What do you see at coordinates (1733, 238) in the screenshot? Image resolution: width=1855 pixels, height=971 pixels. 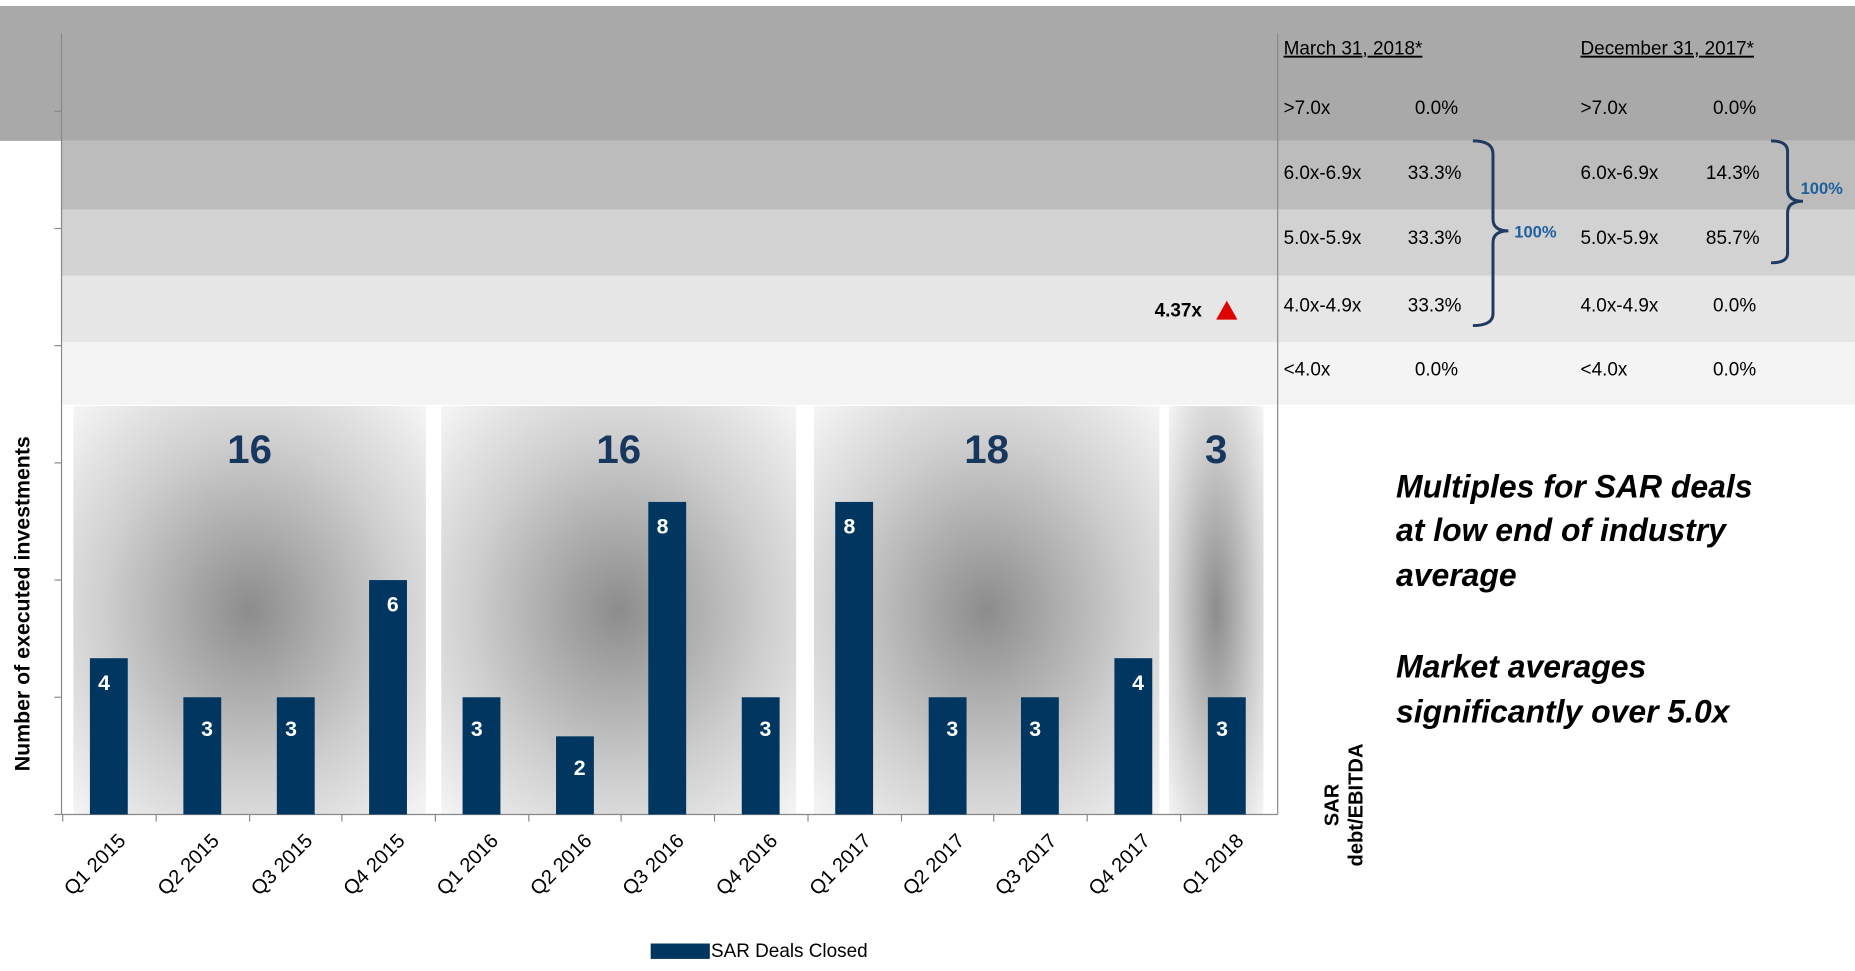 I see `row-value: 85.7%` at bounding box center [1733, 238].